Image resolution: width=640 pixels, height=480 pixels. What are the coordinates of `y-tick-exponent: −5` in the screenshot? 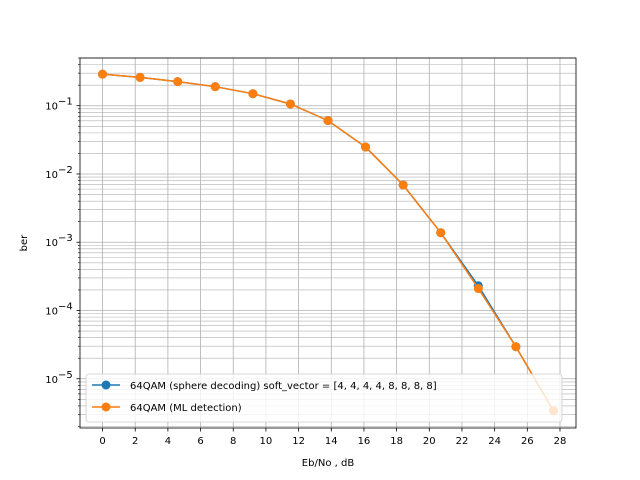 It's located at (65, 375).